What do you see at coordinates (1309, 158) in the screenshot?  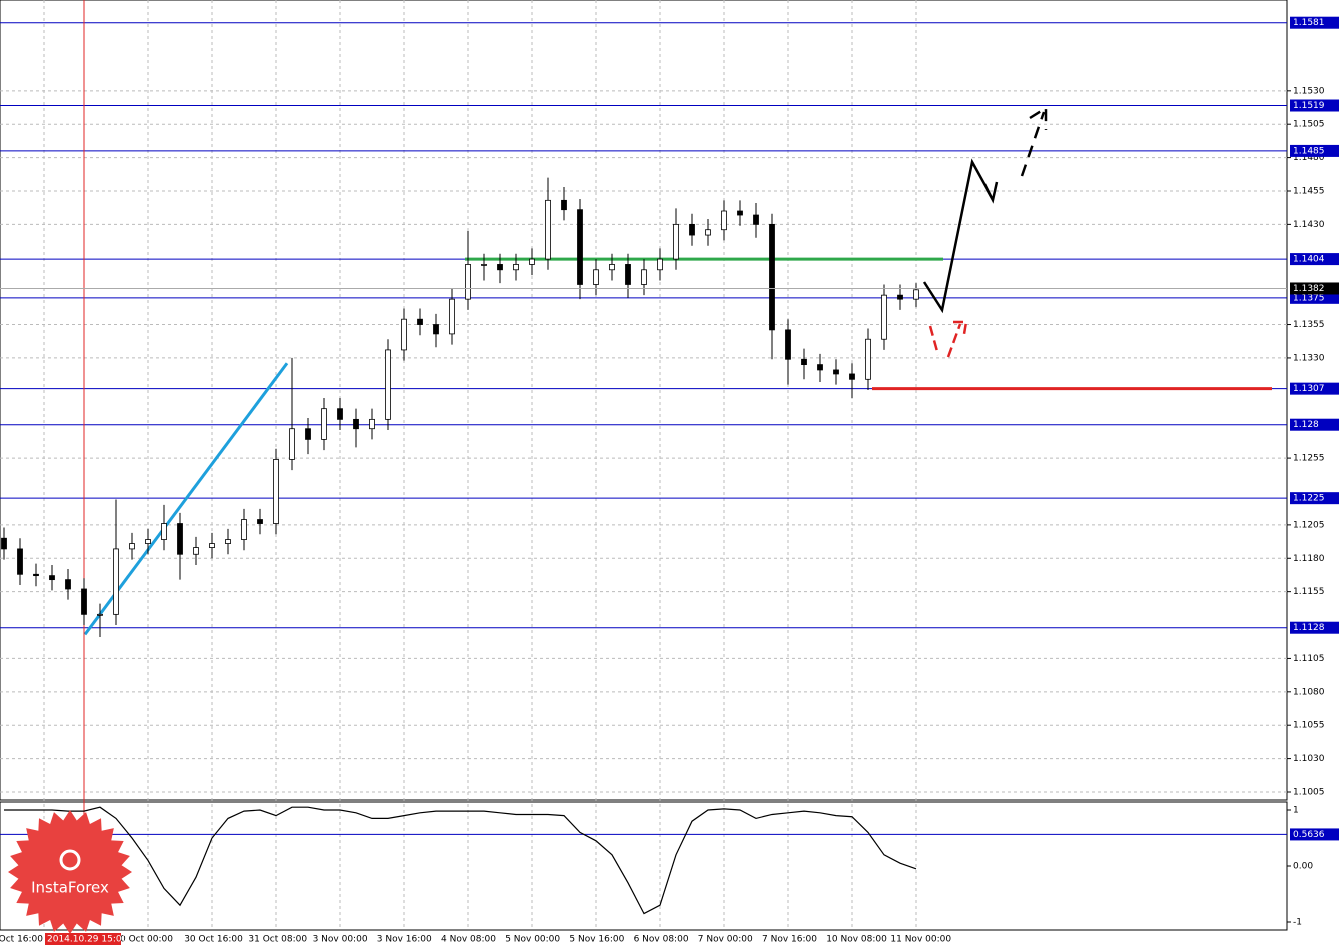 I see `y-tick-label: 1.1480` at bounding box center [1309, 158].